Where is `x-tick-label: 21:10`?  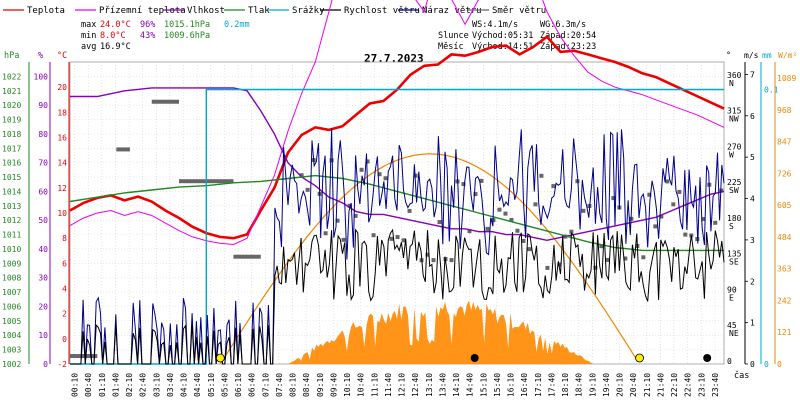
x-tick-label: 21:10 is located at coordinates (647, 385).